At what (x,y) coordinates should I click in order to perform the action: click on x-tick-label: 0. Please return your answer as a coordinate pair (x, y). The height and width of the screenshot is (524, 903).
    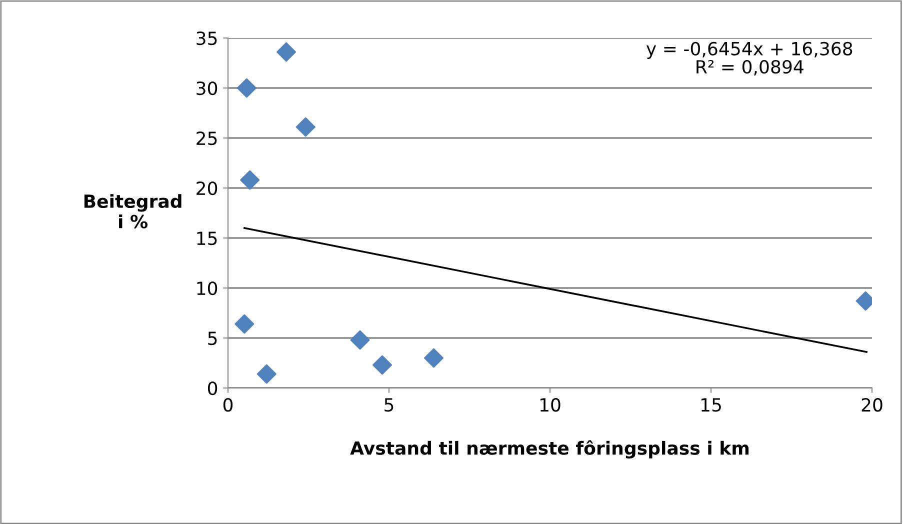
    Looking at the image, I should click on (228, 405).